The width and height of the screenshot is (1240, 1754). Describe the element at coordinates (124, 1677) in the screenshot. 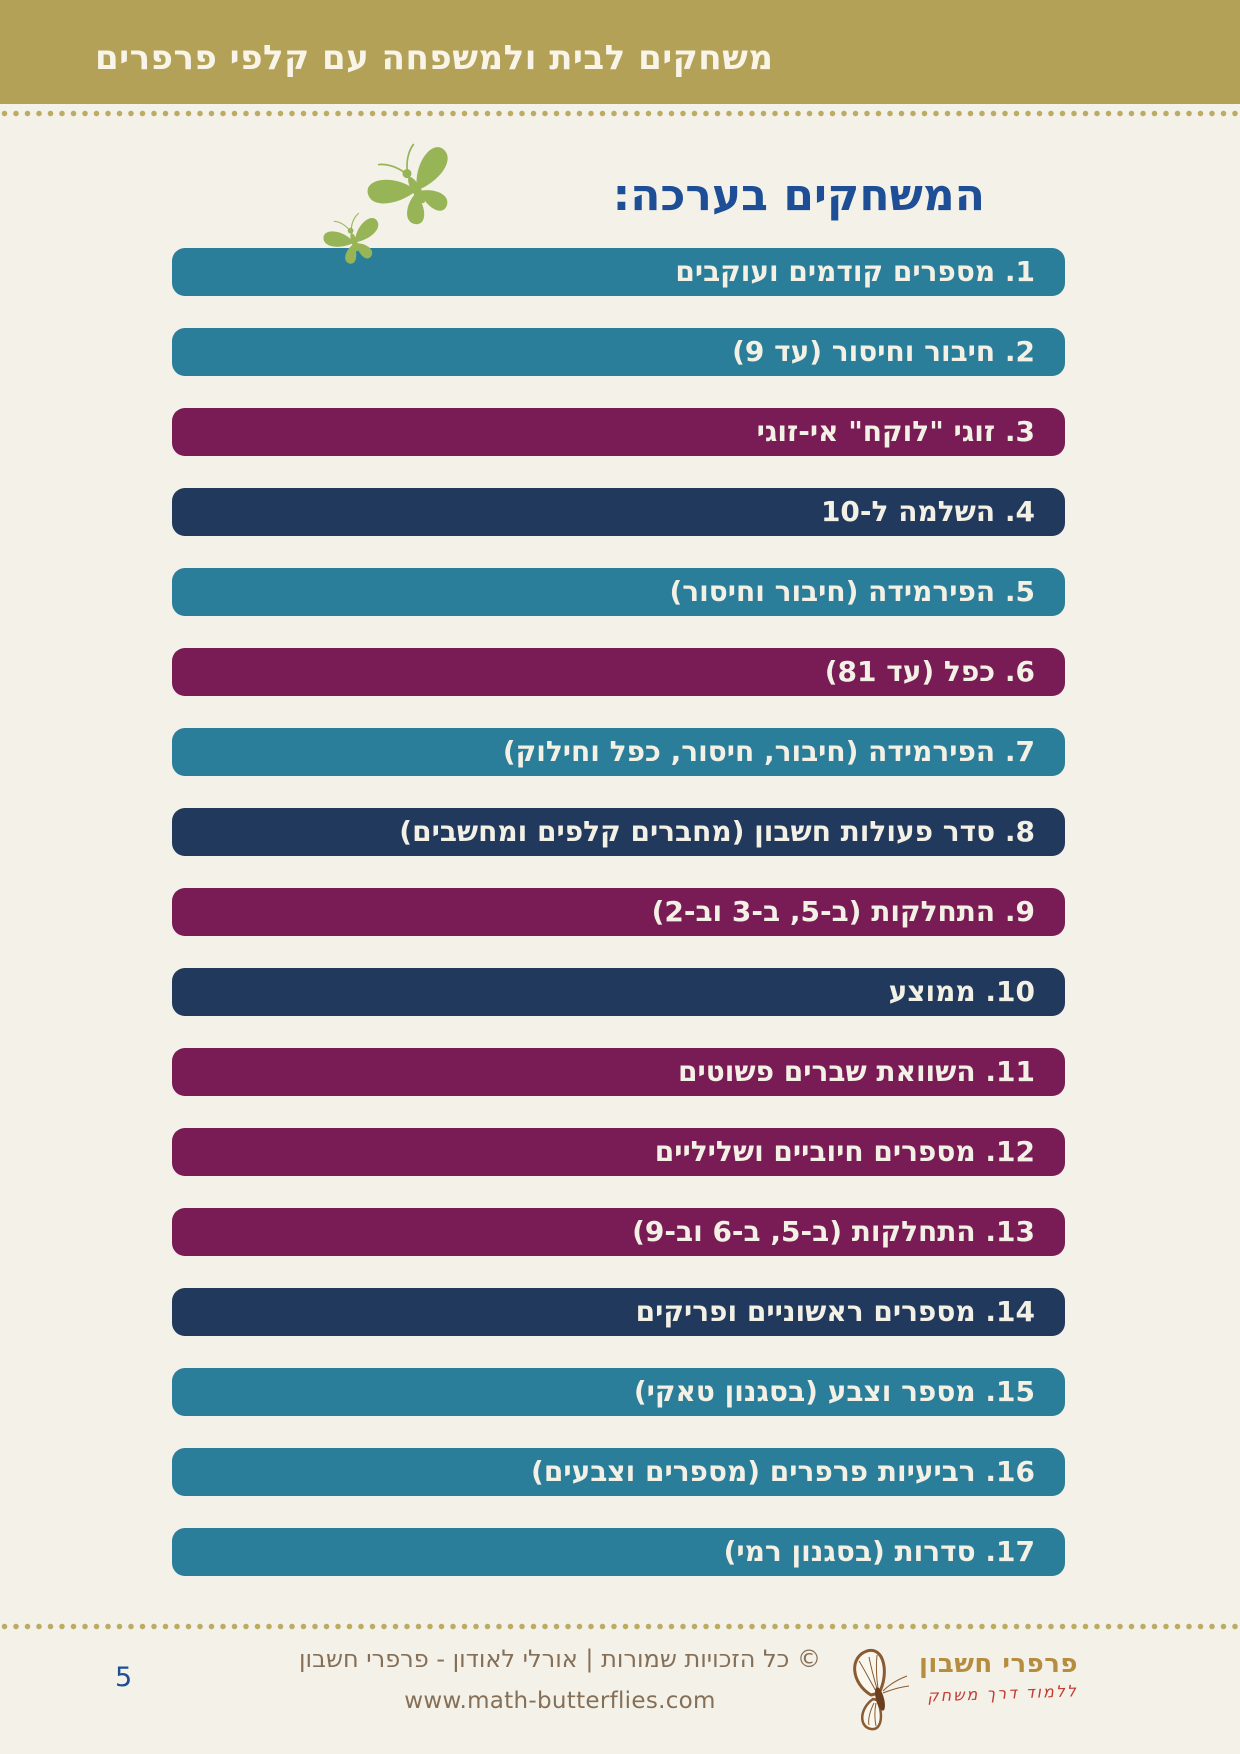

I see `page-number: 5` at that location.